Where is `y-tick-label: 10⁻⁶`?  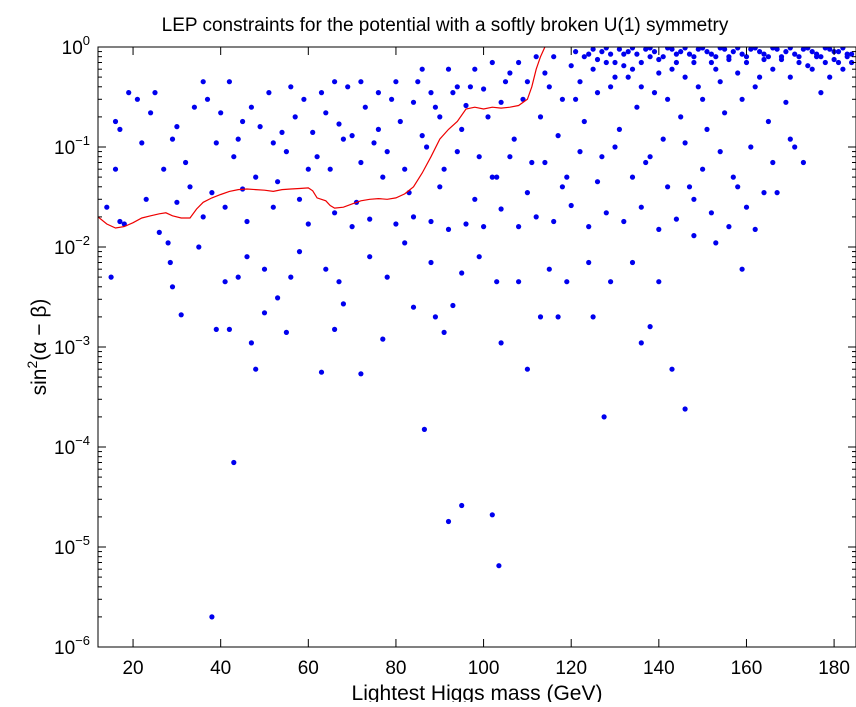 y-tick-label: 10⁻⁶ is located at coordinates (72, 646).